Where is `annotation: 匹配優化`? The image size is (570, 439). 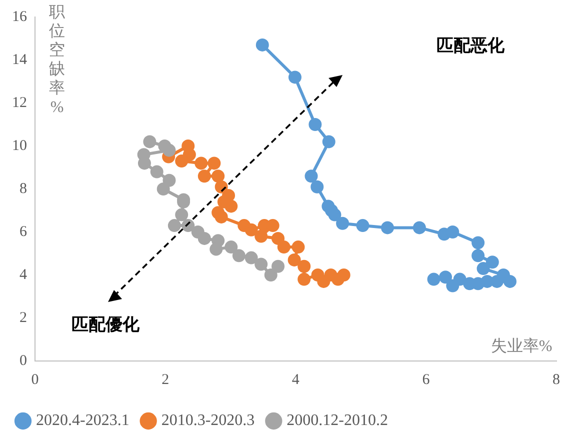 annotation: 匹配優化 is located at coordinates (105, 325).